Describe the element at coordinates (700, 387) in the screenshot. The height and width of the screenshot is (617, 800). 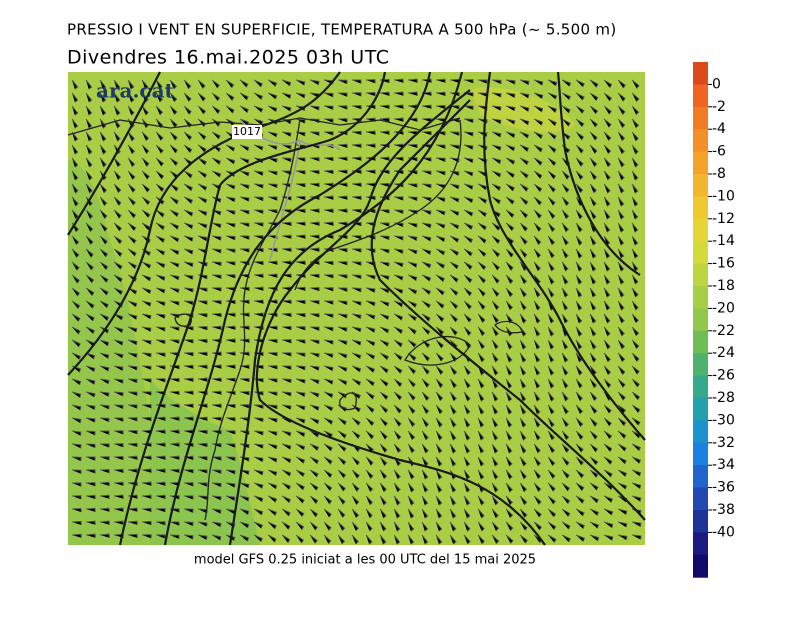
I see `colorbar-segment` at that location.